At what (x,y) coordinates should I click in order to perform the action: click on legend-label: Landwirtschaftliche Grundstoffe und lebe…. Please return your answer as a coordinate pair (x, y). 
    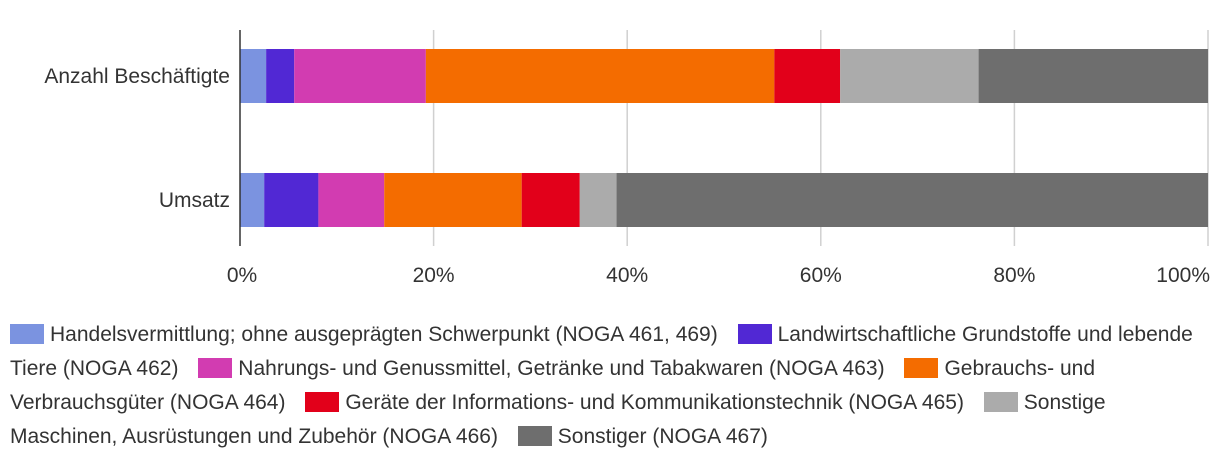
    Looking at the image, I should click on (601, 351).